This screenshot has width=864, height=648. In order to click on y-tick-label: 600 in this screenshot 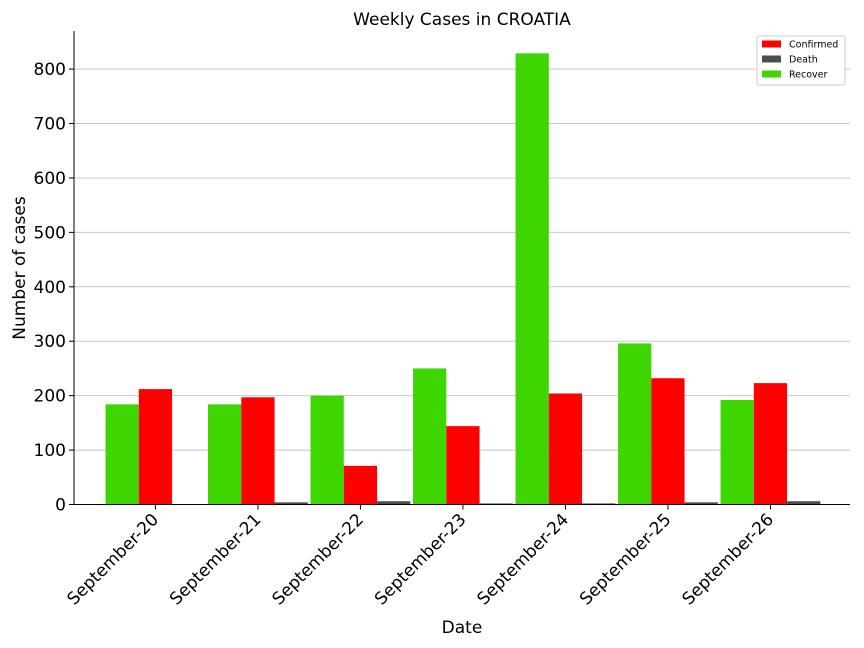, I will do `click(50, 179)`.